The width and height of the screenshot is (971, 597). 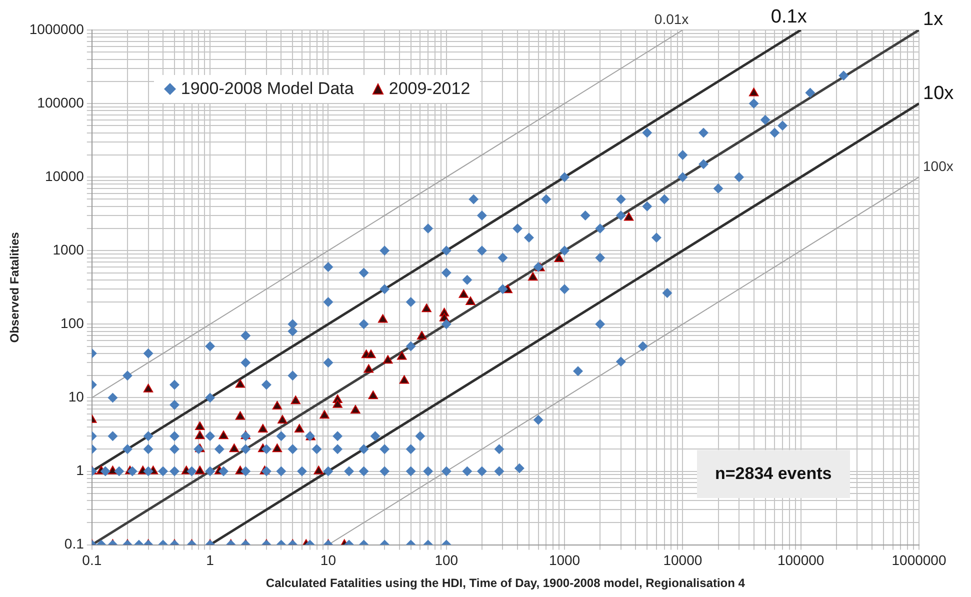 I want to click on x-tick-label: 10, so click(x=328, y=560).